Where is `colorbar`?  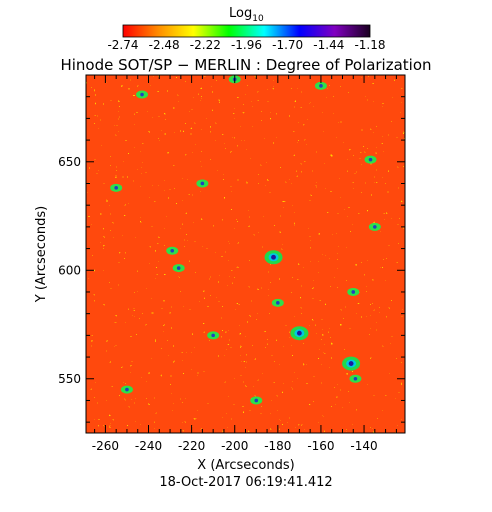
colorbar is located at coordinates (246, 31).